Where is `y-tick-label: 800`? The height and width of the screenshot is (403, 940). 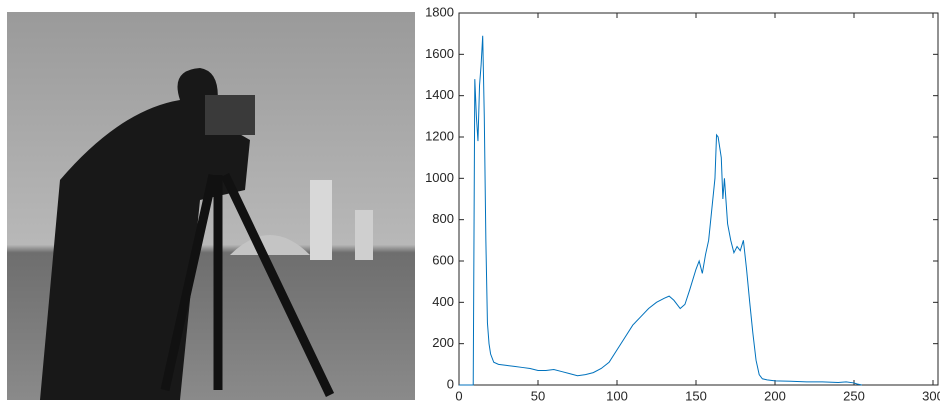
y-tick-label: 800 is located at coordinates (443, 218).